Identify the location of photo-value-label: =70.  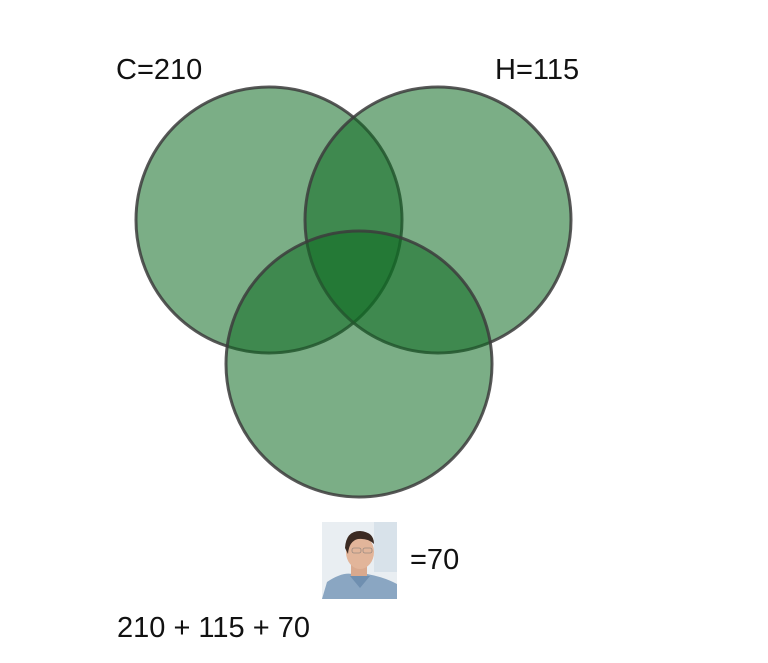
(435, 560).